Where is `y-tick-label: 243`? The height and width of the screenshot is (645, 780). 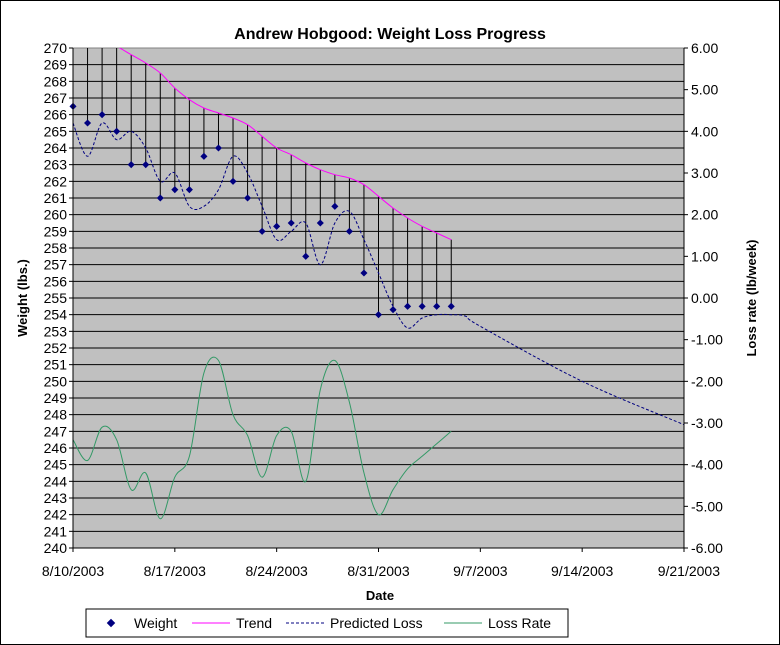 y-tick-label: 243 is located at coordinates (56, 498).